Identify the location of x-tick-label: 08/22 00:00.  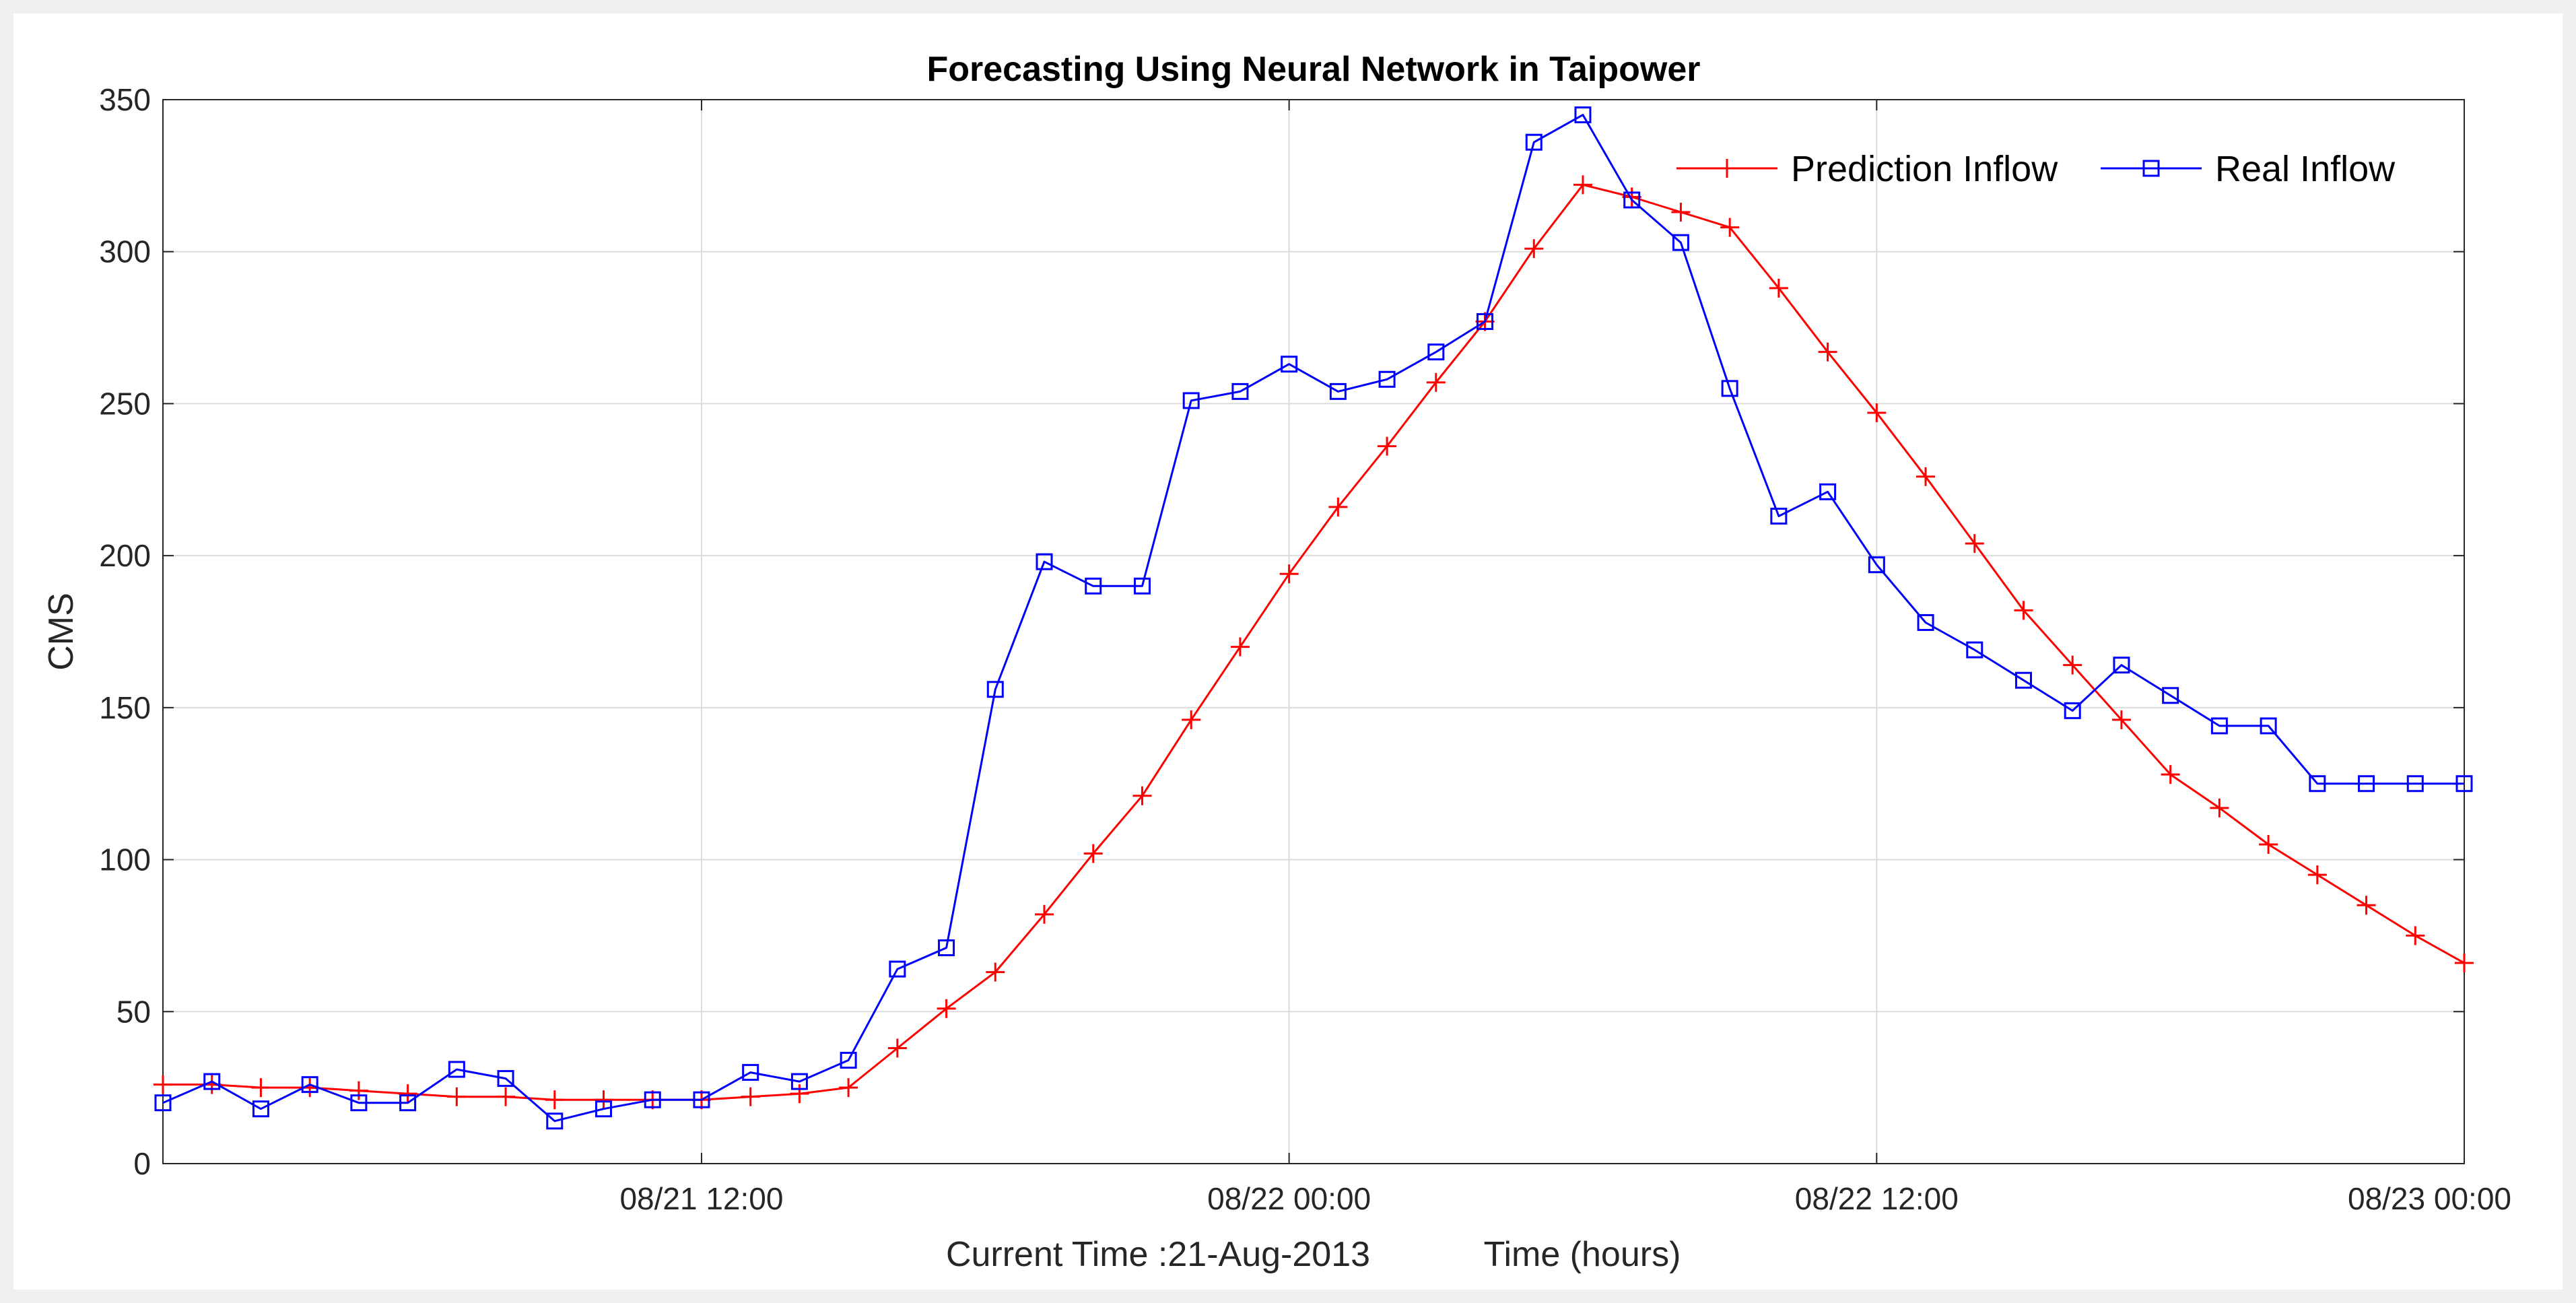
(1289, 1198).